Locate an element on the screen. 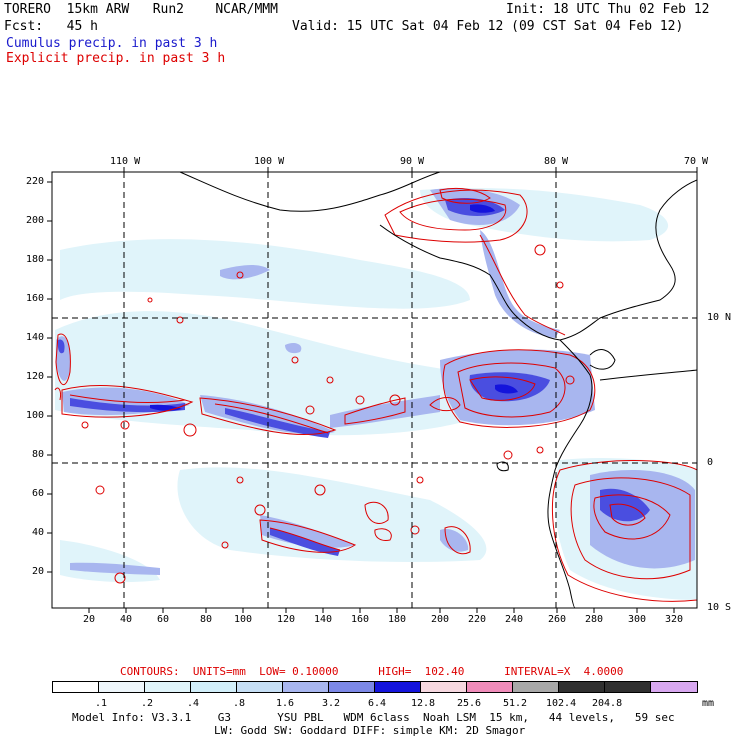  y-tick-label: 120 is located at coordinates (35, 376).